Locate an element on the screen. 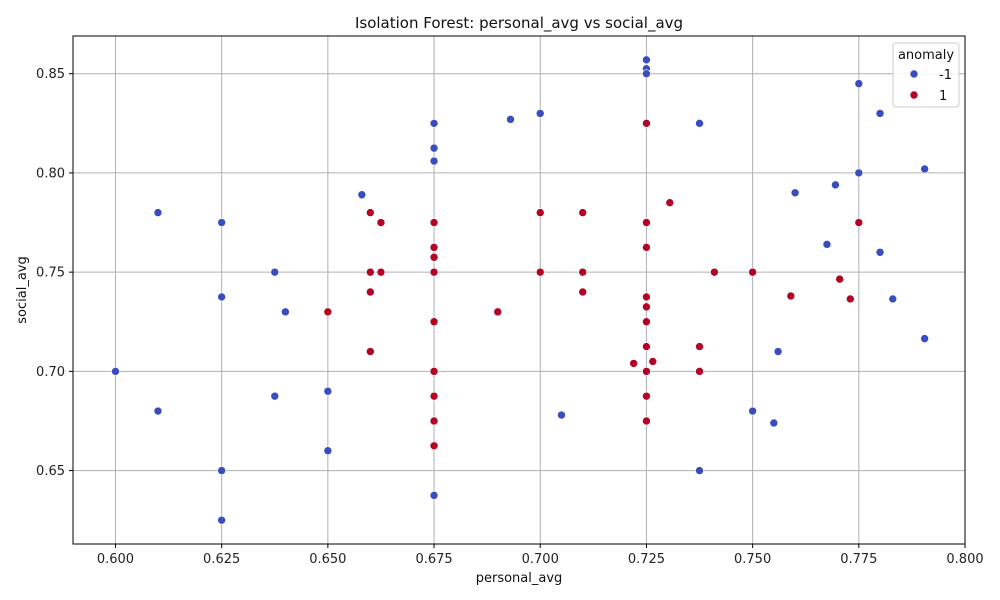 This screenshot has height=600, width=1000. x-tick-label: 0.700 is located at coordinates (540, 559).